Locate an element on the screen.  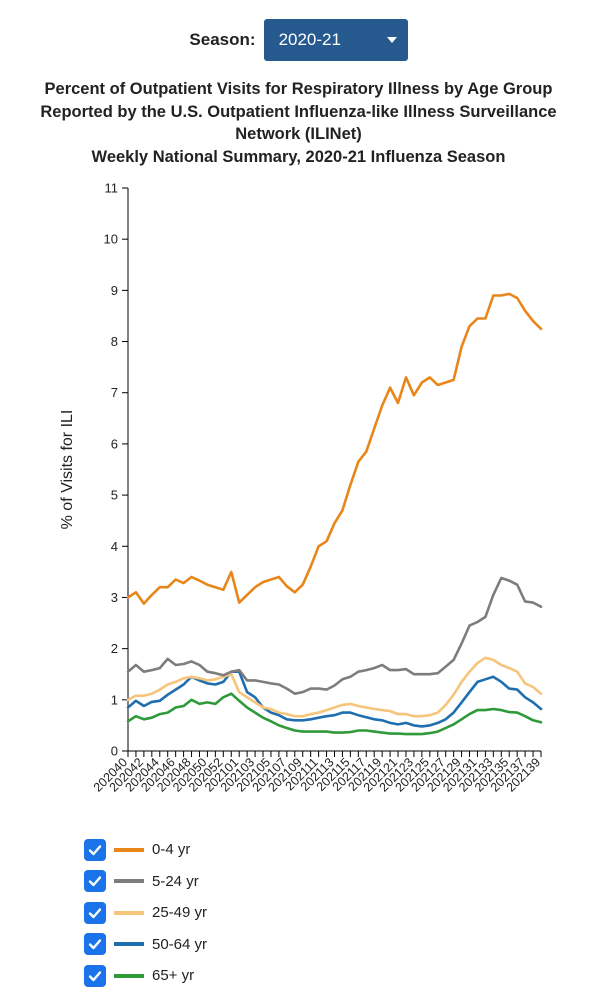
legend-label-25-49: 25-49 yr is located at coordinates (180, 913).